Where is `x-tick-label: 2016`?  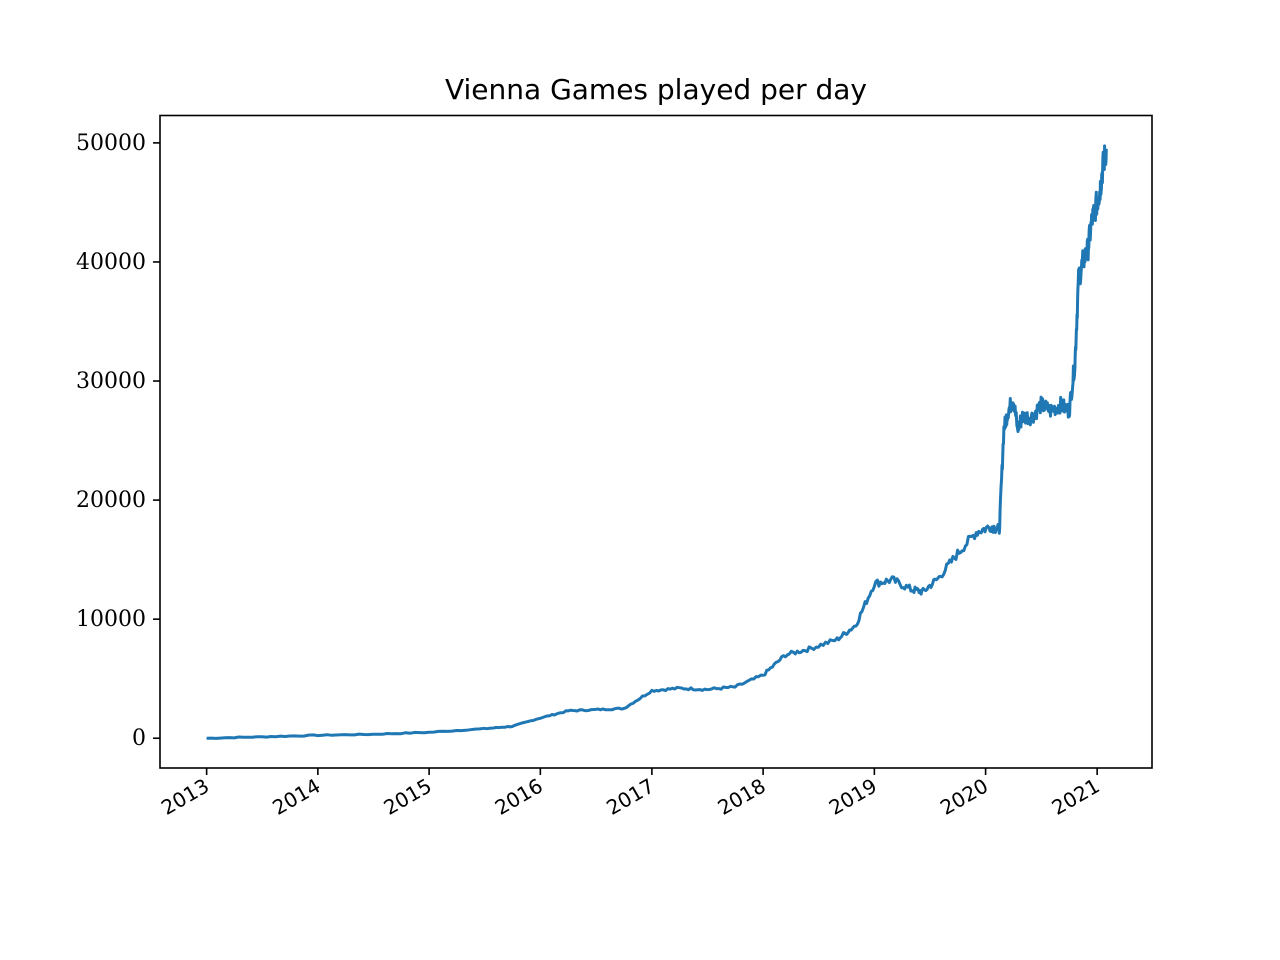 x-tick-label: 2016 is located at coordinates (519, 797).